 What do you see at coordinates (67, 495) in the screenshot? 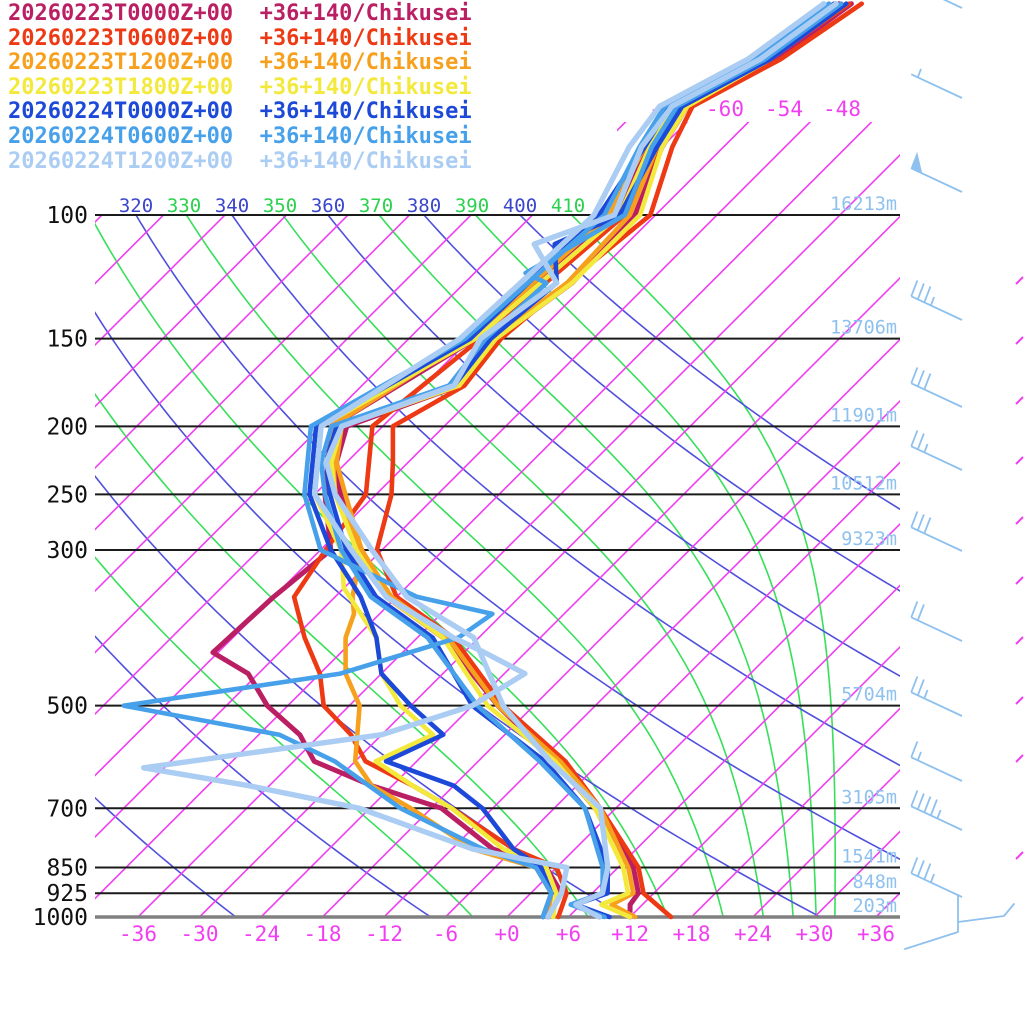
I see `pressure-tick-label: 250` at bounding box center [67, 495].